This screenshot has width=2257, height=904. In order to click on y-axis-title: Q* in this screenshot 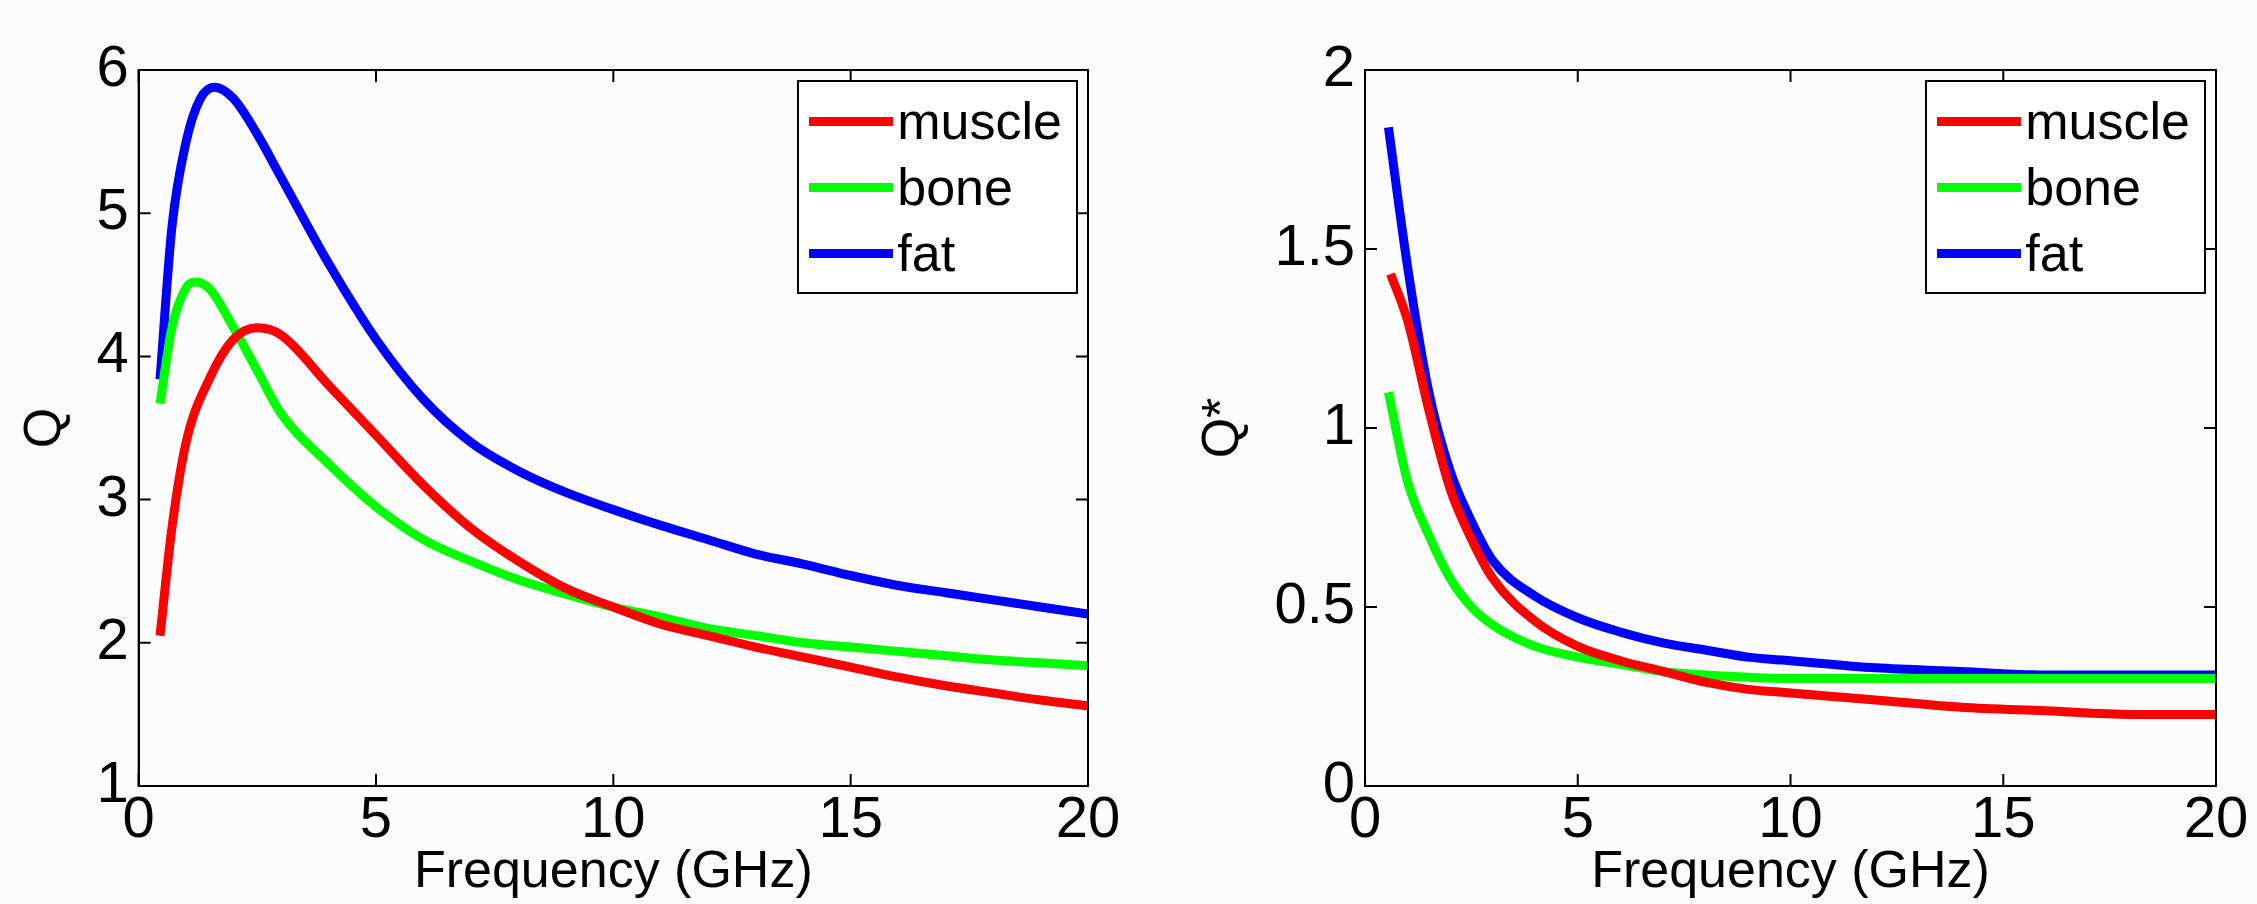, I will do `click(1219, 428)`.